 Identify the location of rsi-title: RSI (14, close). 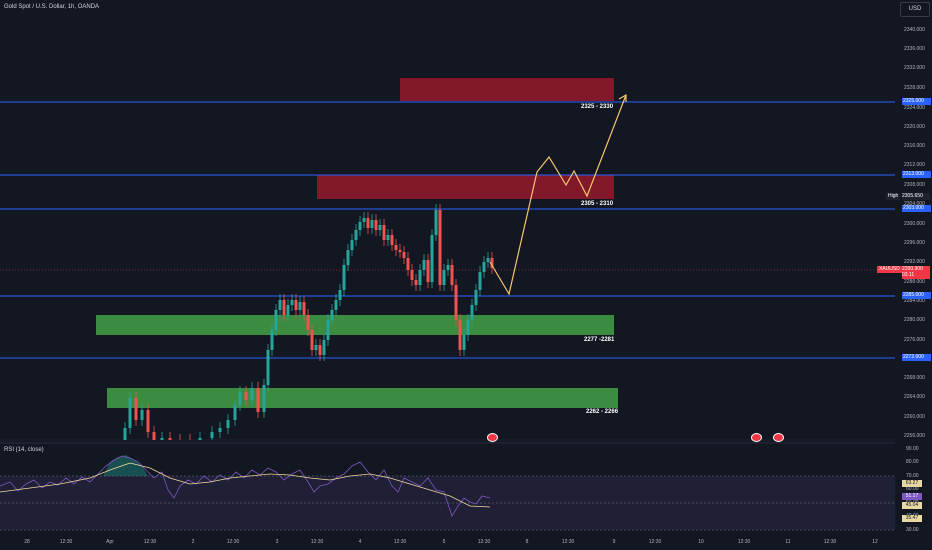
(24, 450).